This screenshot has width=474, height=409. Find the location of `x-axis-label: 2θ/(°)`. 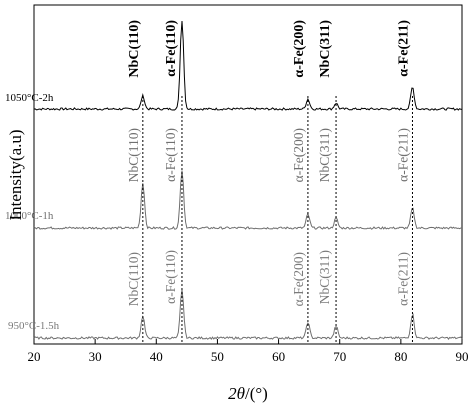

x-axis-label: 2θ/(°) is located at coordinates (248, 393).